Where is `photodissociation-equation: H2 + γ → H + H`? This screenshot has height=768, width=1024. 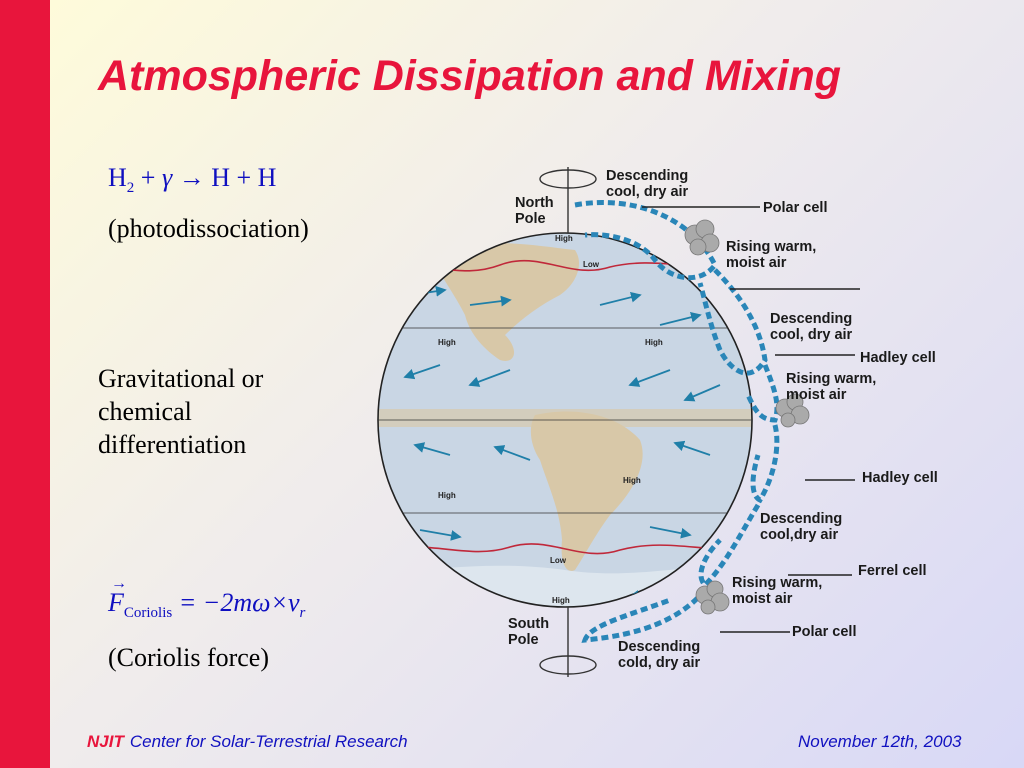 photodissociation-equation: H2 + γ → H + H is located at coordinates (192, 180).